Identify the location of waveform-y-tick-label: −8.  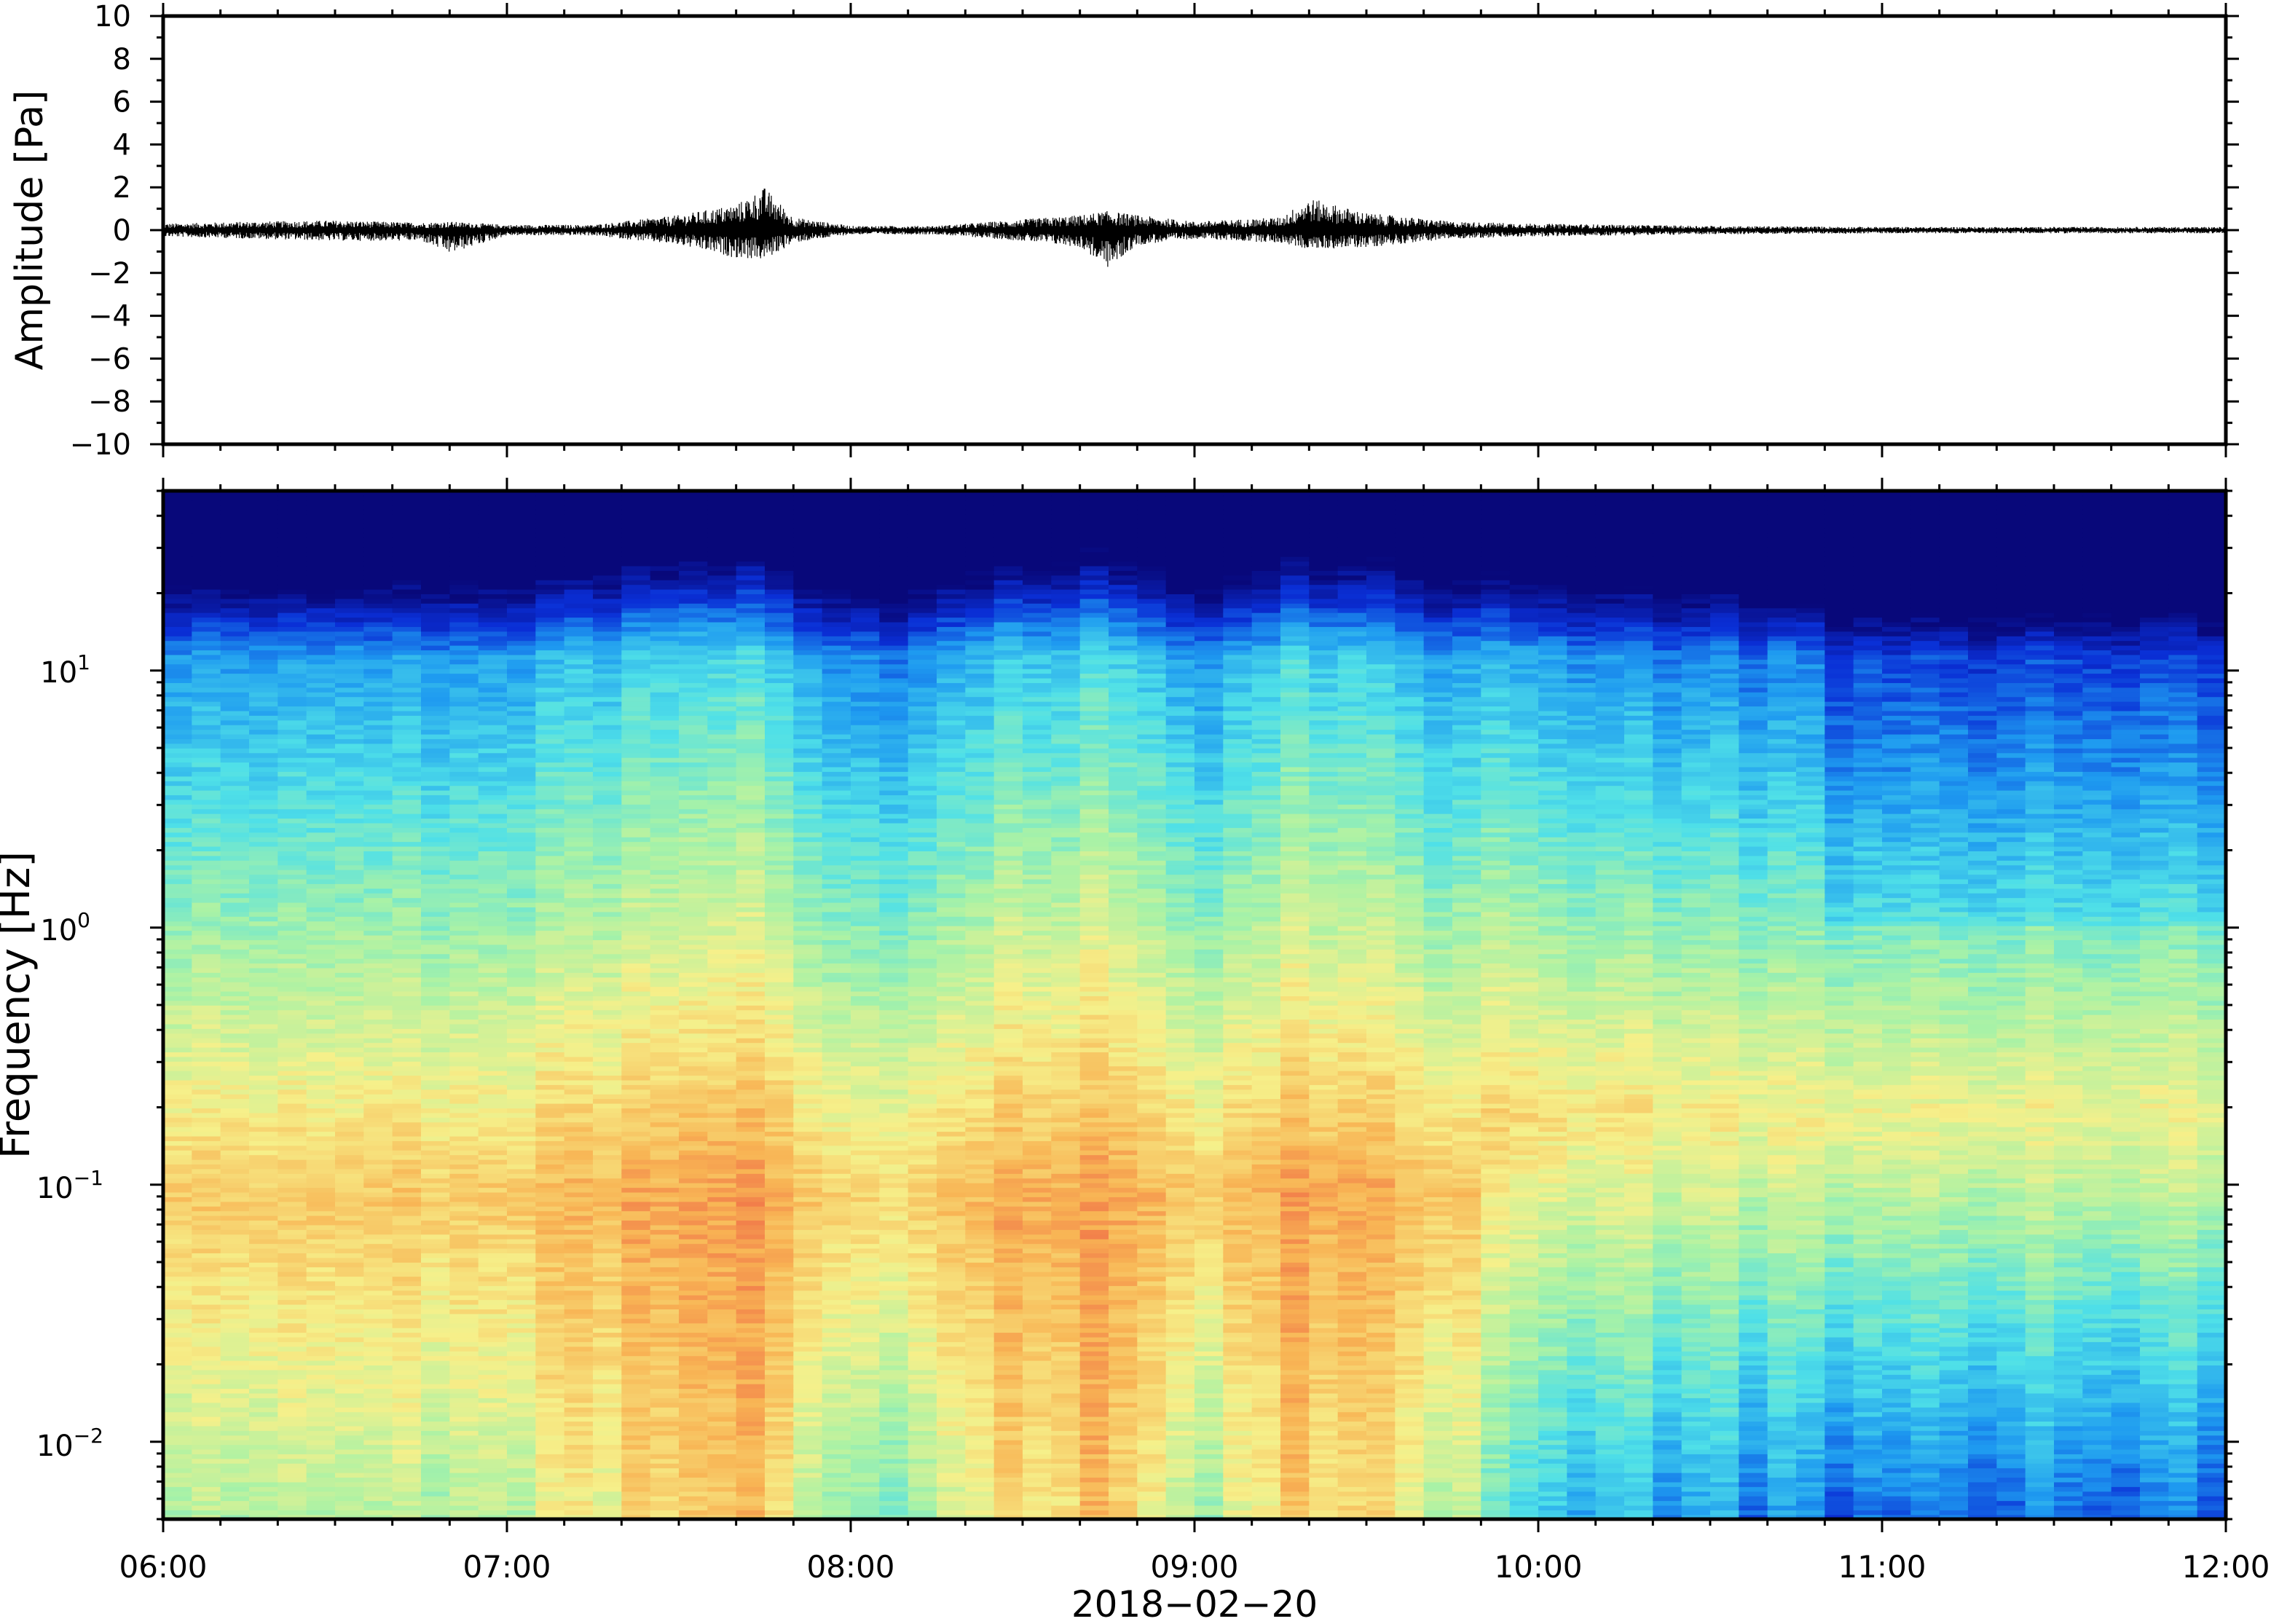
(109, 402).